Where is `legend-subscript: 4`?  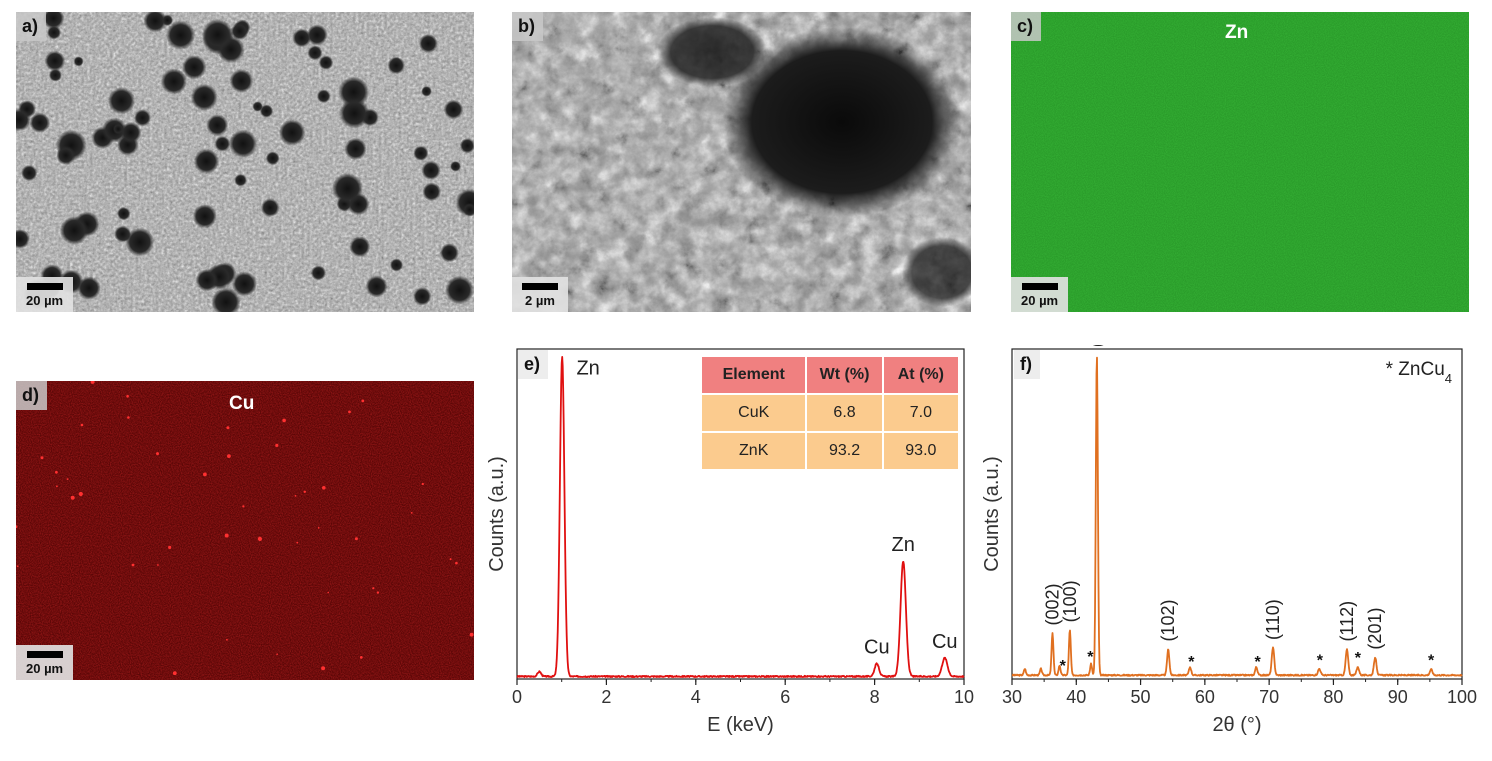 legend-subscript: 4 is located at coordinates (1448, 378).